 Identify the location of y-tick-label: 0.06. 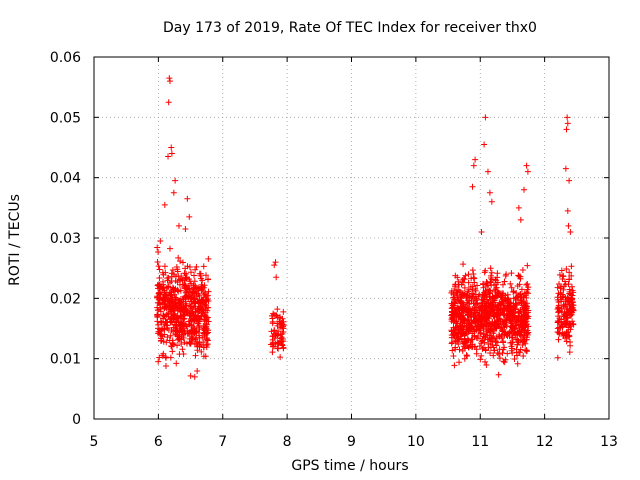
(65, 58).